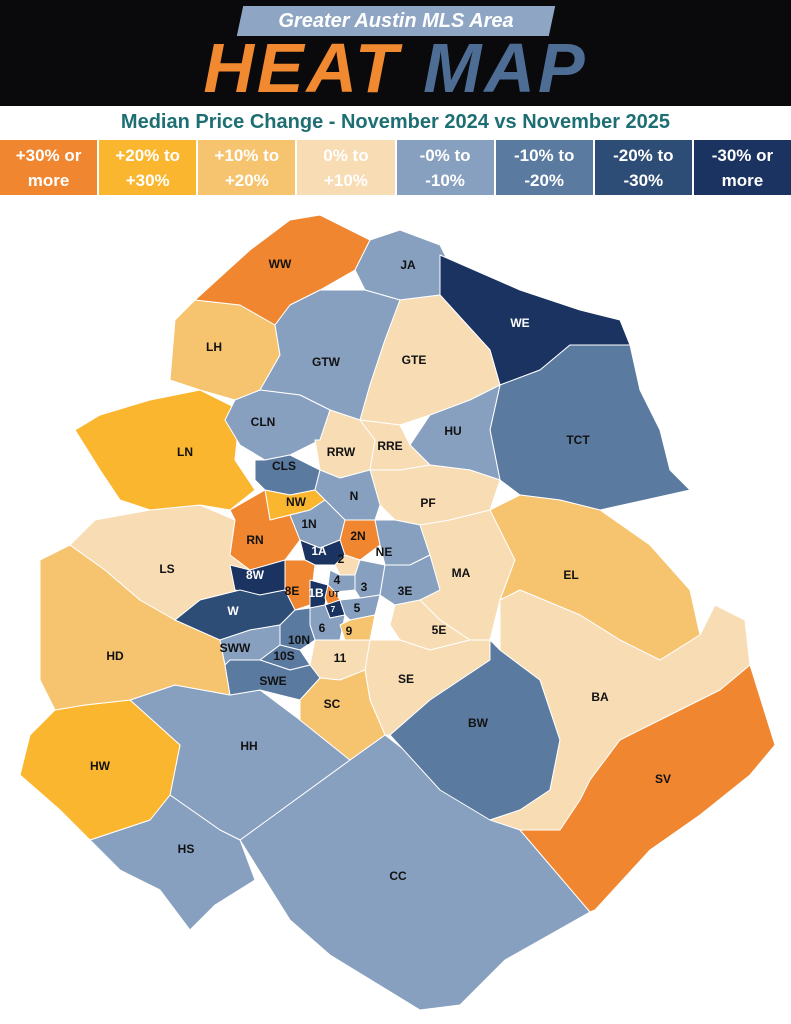 Image resolution: width=791 pixels, height=1024 pixels. What do you see at coordinates (50, 167) in the screenshot?
I see `legend-up-30-or-more: +30% or more` at bounding box center [50, 167].